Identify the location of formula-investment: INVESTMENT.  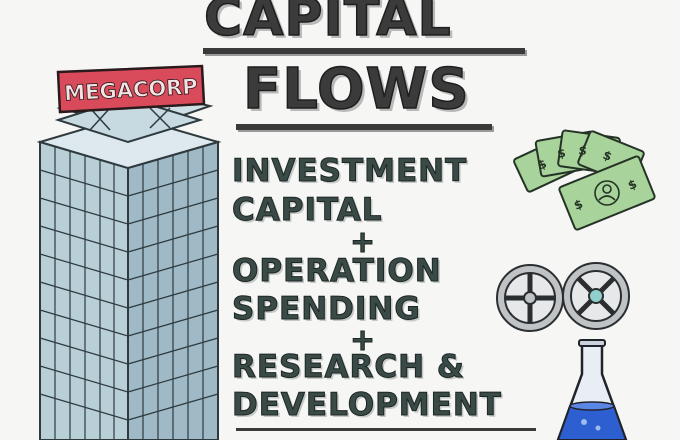
(349, 171).